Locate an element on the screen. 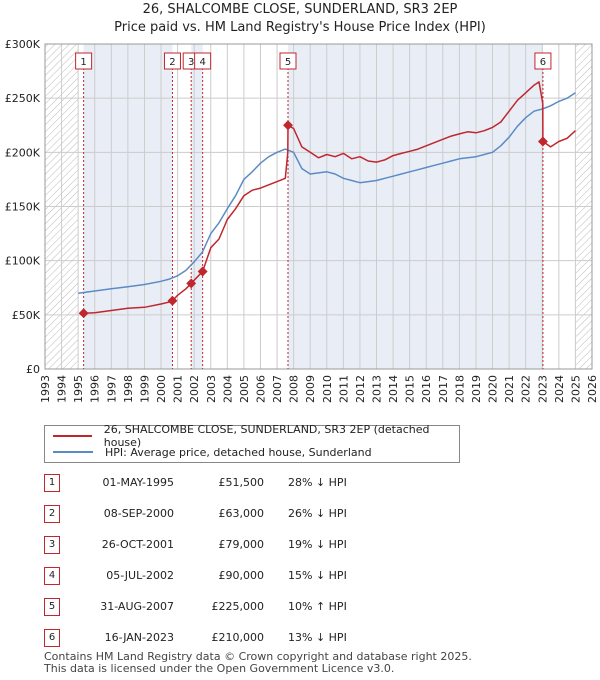  sale-label: 4 is located at coordinates (202, 62).